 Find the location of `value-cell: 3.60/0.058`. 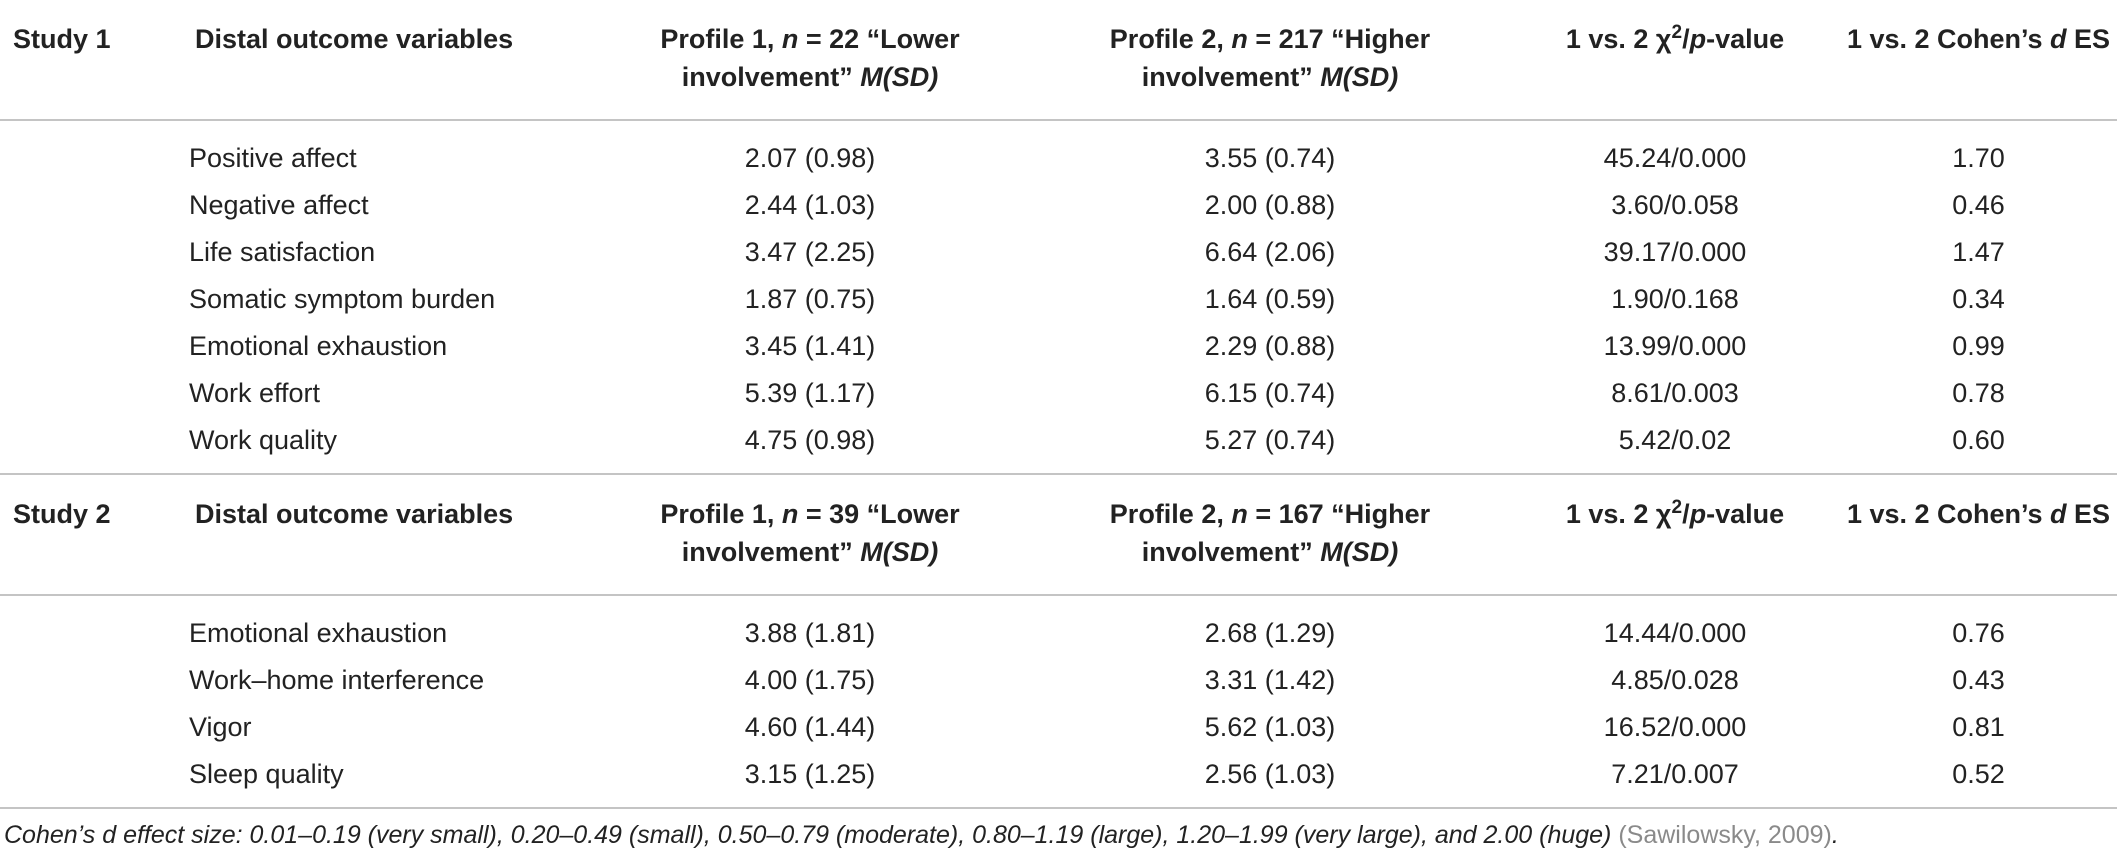

value-cell: 3.60/0.058 is located at coordinates (1675, 205).